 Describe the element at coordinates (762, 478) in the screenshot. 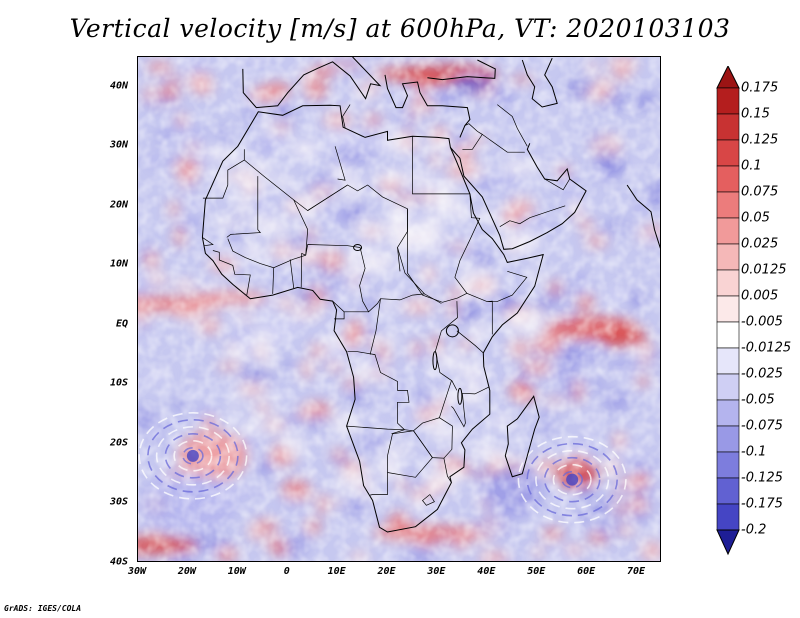

I see `colorbar-tick-label: -0.125` at that location.